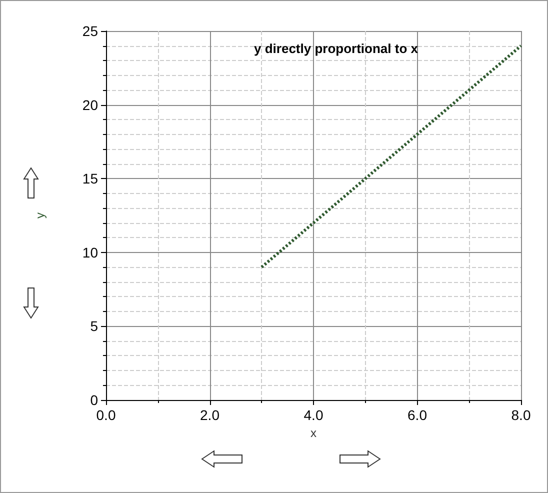 The height and width of the screenshot is (493, 548). Describe the element at coordinates (521, 415) in the screenshot. I see `x-tick-label: 8.0` at that location.